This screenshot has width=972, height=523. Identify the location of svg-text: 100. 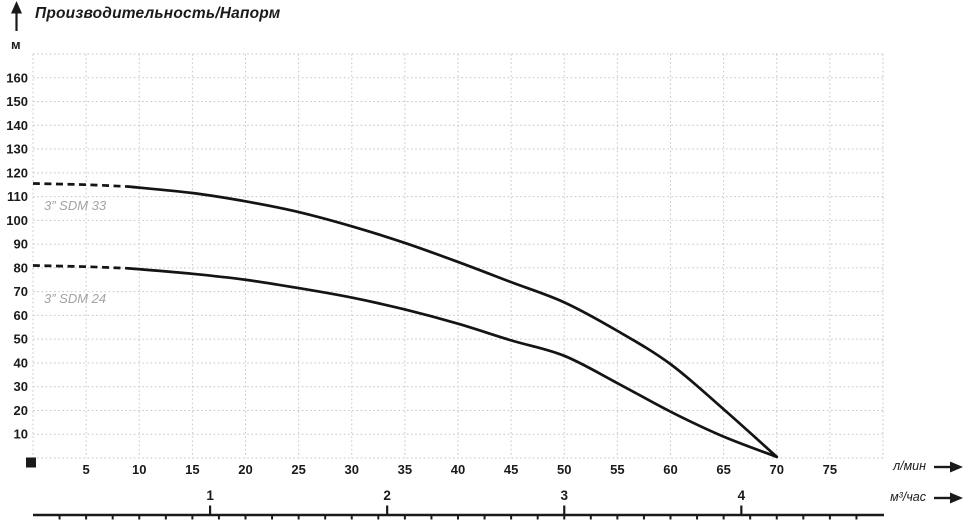
(17, 220).